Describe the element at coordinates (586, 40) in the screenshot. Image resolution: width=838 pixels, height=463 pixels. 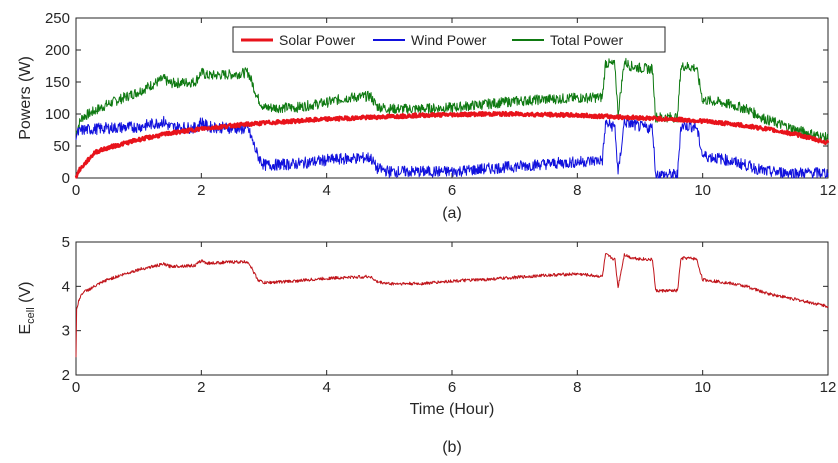
I see `legend-label-total: Total Power` at that location.